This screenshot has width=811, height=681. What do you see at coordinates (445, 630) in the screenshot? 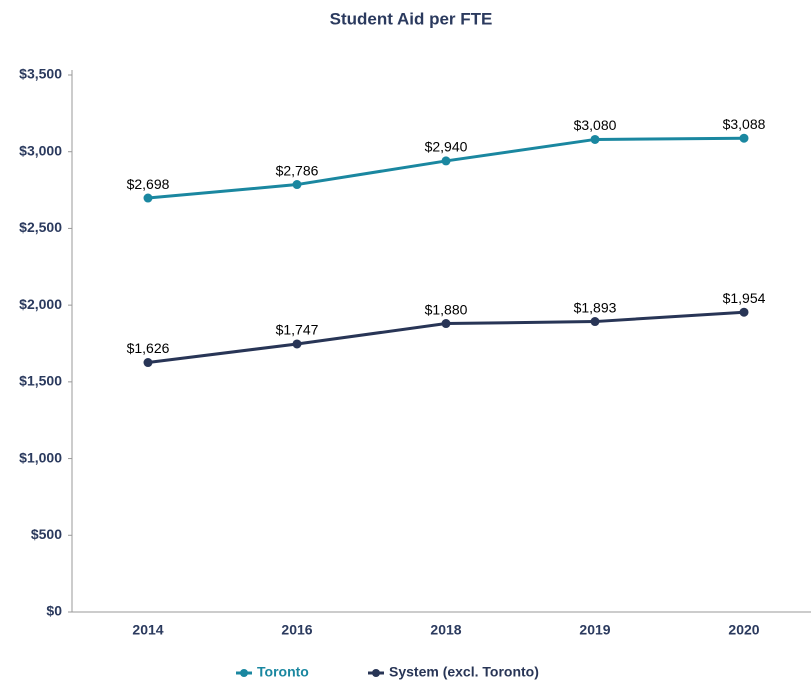
I see `x-tick-label: 2018` at bounding box center [445, 630].